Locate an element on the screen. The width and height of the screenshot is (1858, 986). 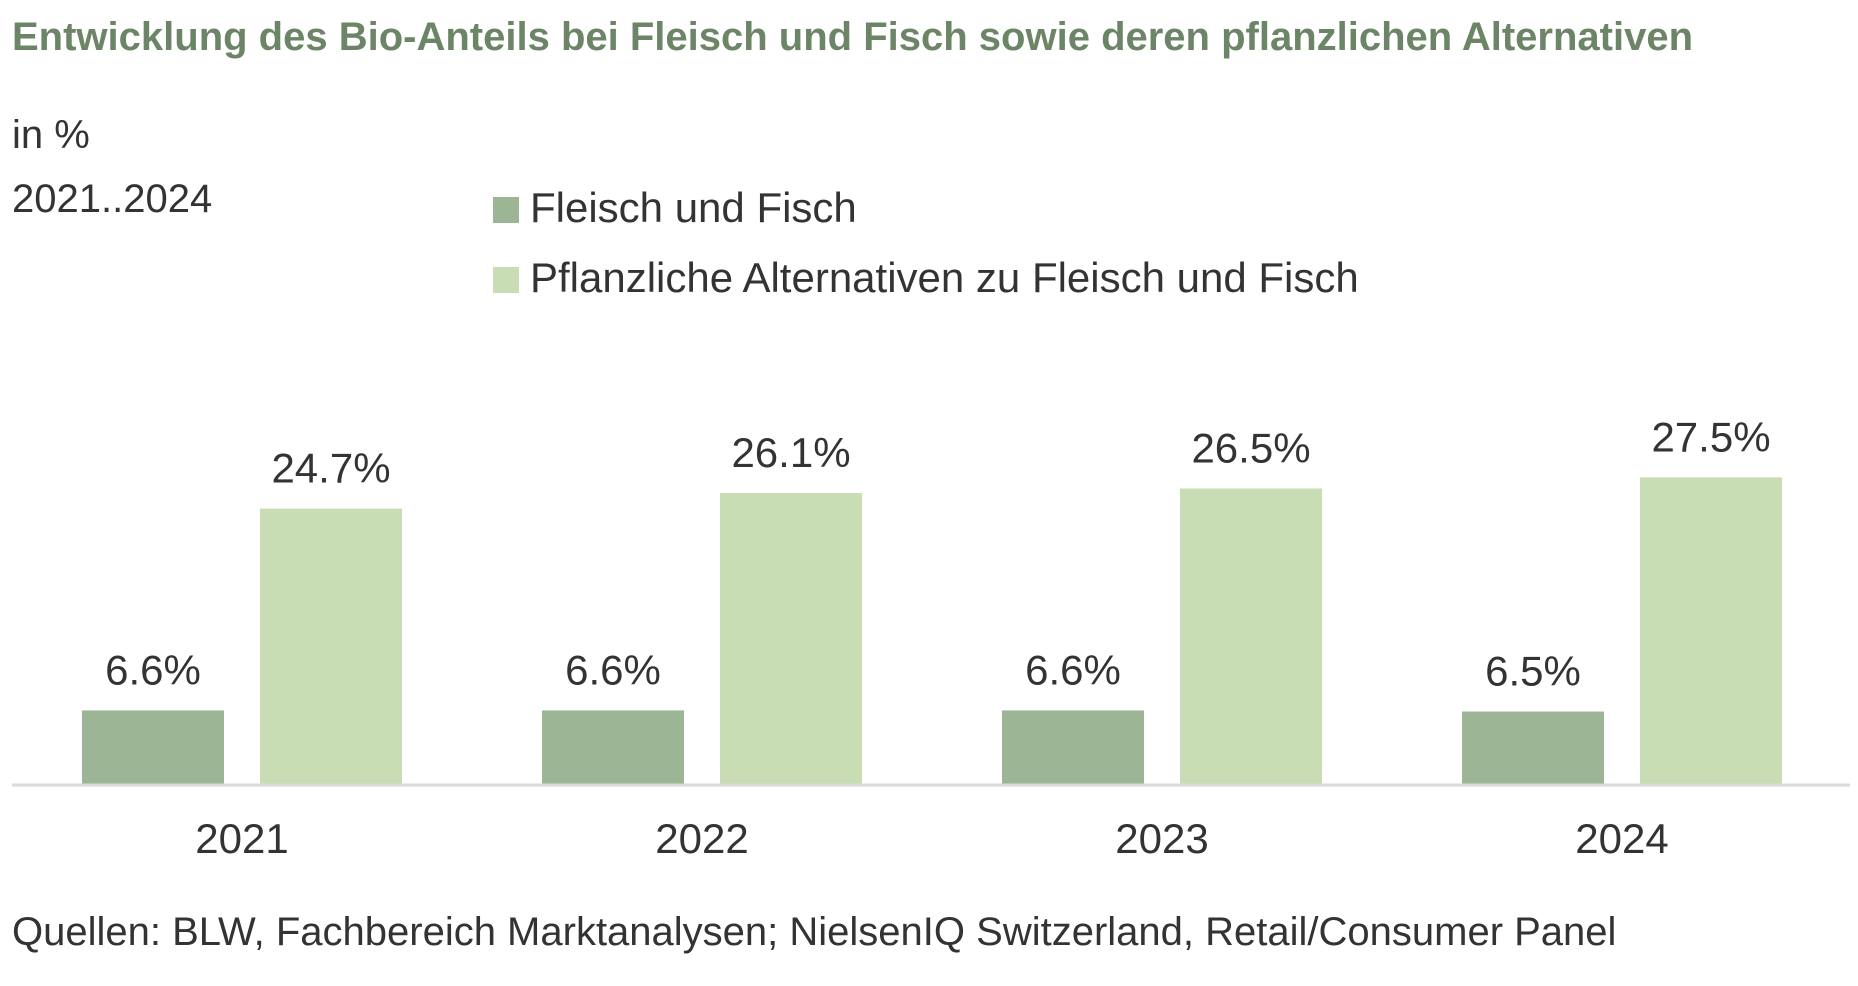
bar-pflanzlich-2024 is located at coordinates (1711, 630).